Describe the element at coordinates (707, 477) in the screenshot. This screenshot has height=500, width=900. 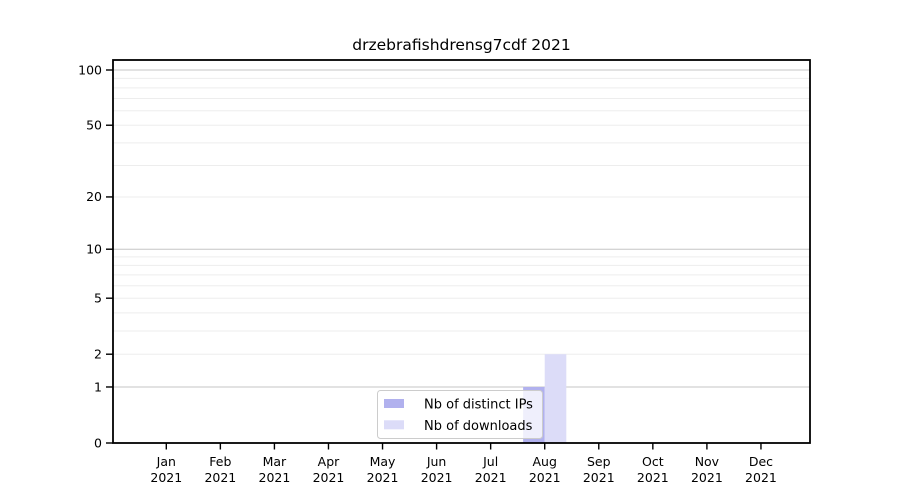
I see `x-tick-label-year-nov: 2021` at that location.